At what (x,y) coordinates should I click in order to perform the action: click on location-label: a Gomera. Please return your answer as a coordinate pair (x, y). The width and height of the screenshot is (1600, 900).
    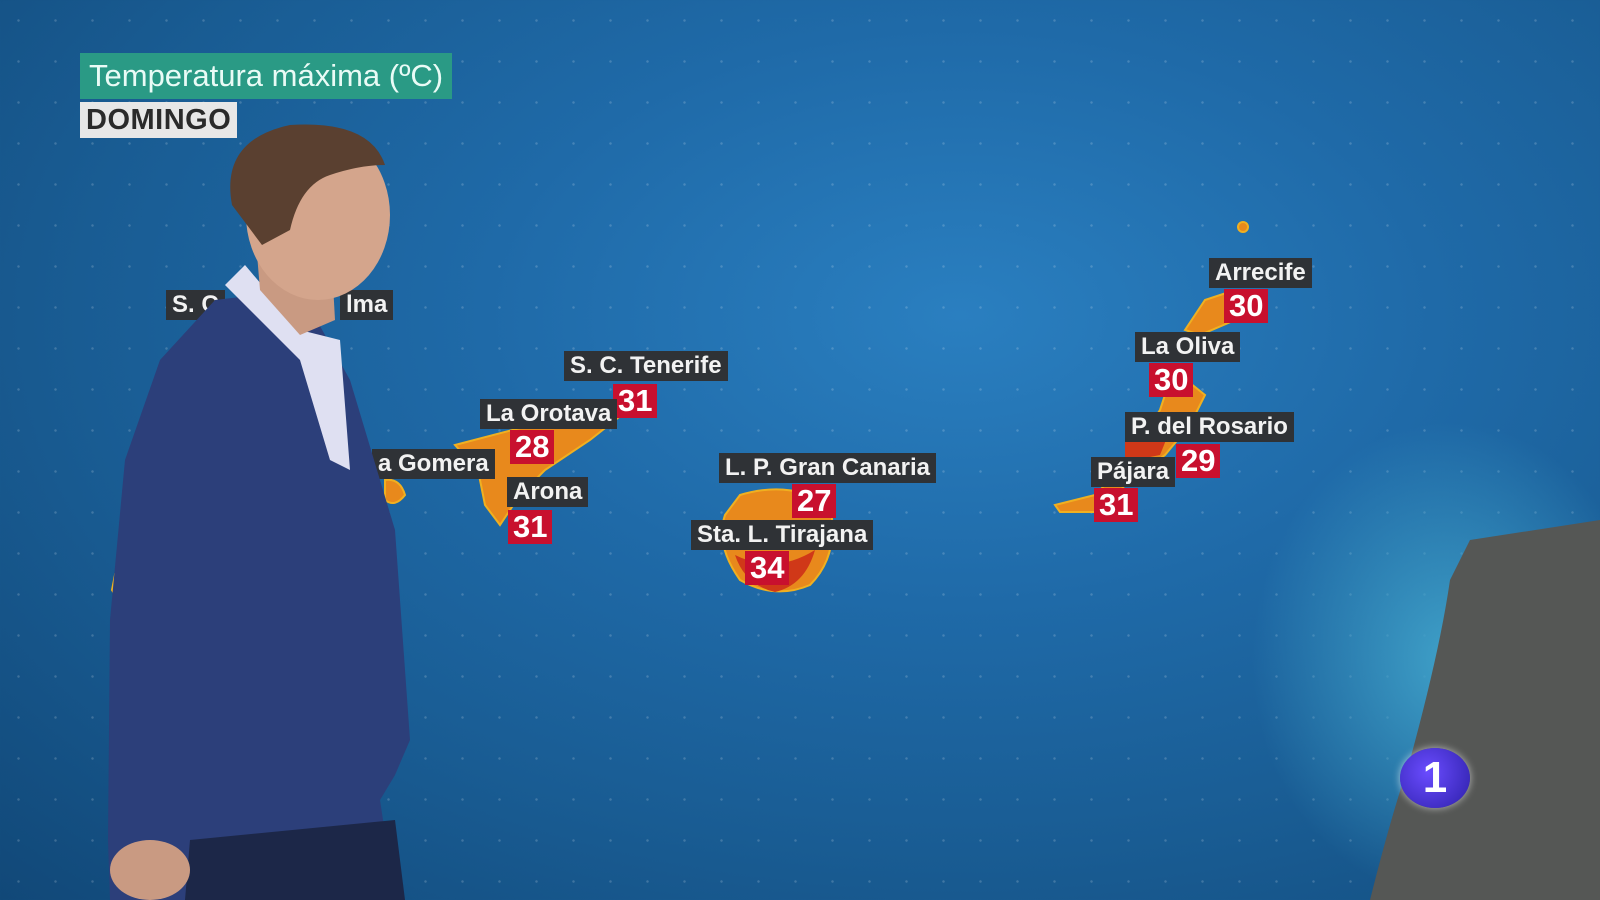
    Looking at the image, I should click on (433, 464).